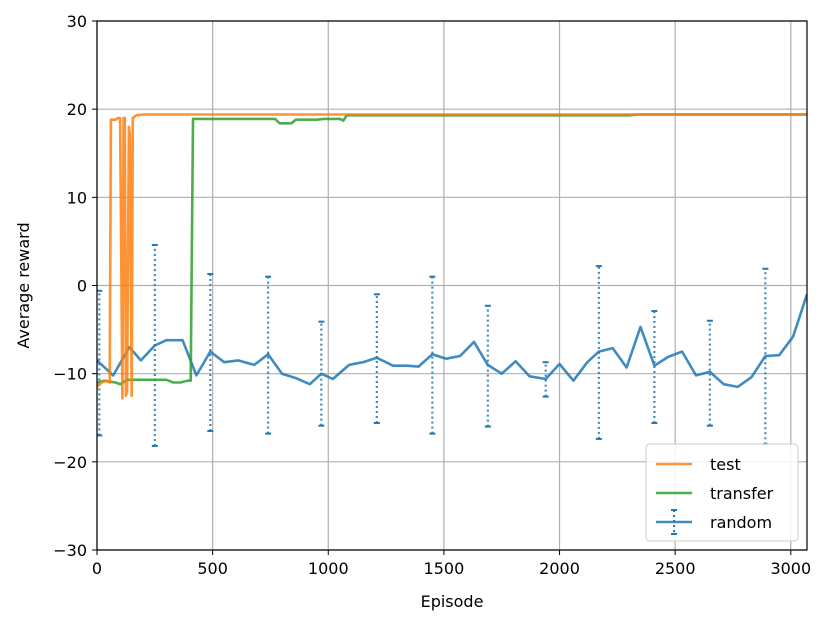  What do you see at coordinates (675, 568) in the screenshot?
I see `x-tick-label: 2500` at bounding box center [675, 568].